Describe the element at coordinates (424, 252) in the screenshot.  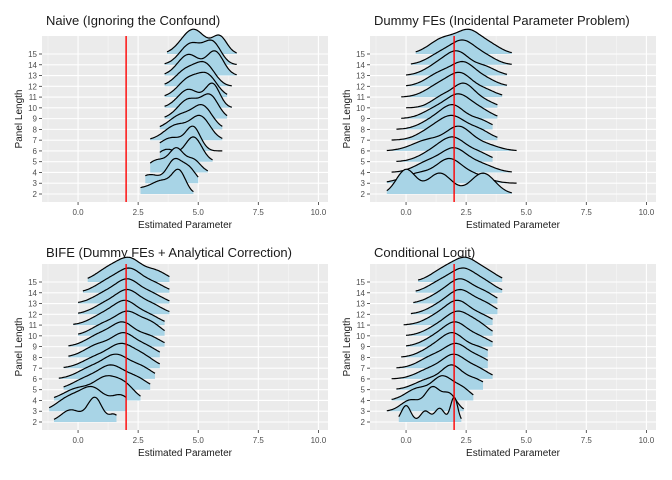
I see `panel-title: Conditional Logit)` at that location.